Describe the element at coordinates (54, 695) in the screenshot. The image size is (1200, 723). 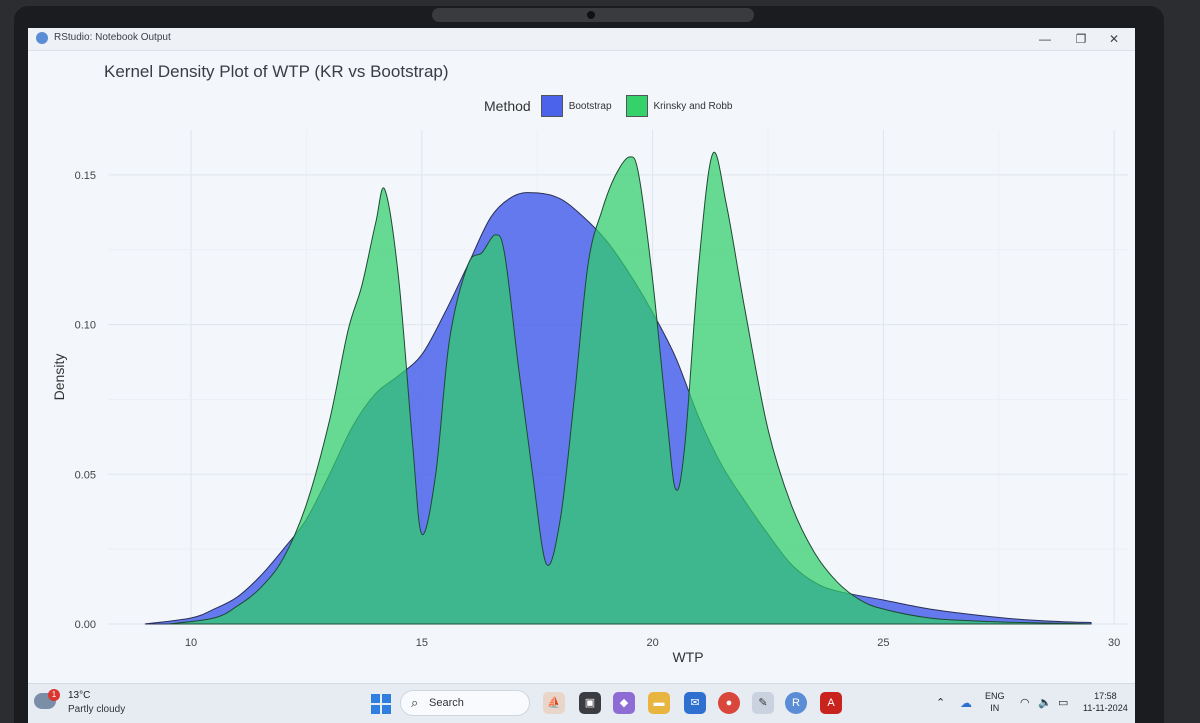
I see `weather-alert-badge: 1` at that location.